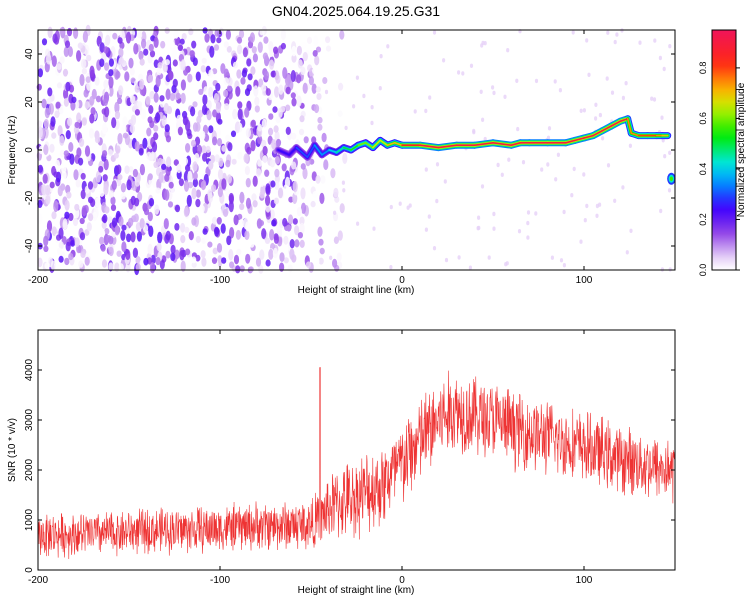 The image size is (750, 600). What do you see at coordinates (29, 197) in the screenshot?
I see `heatmap-y-tick-label-1: -20` at bounding box center [29, 197].